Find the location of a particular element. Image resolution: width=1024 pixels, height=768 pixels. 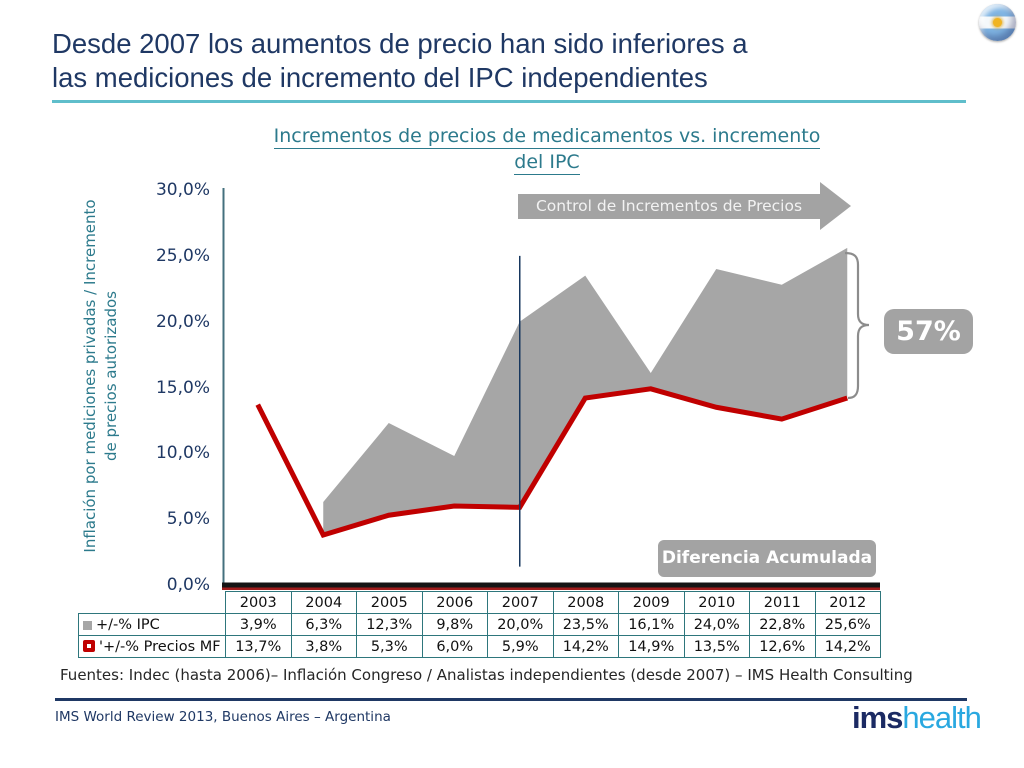

series-label-cell: '+/-% Precios MF is located at coordinates (152, 646).